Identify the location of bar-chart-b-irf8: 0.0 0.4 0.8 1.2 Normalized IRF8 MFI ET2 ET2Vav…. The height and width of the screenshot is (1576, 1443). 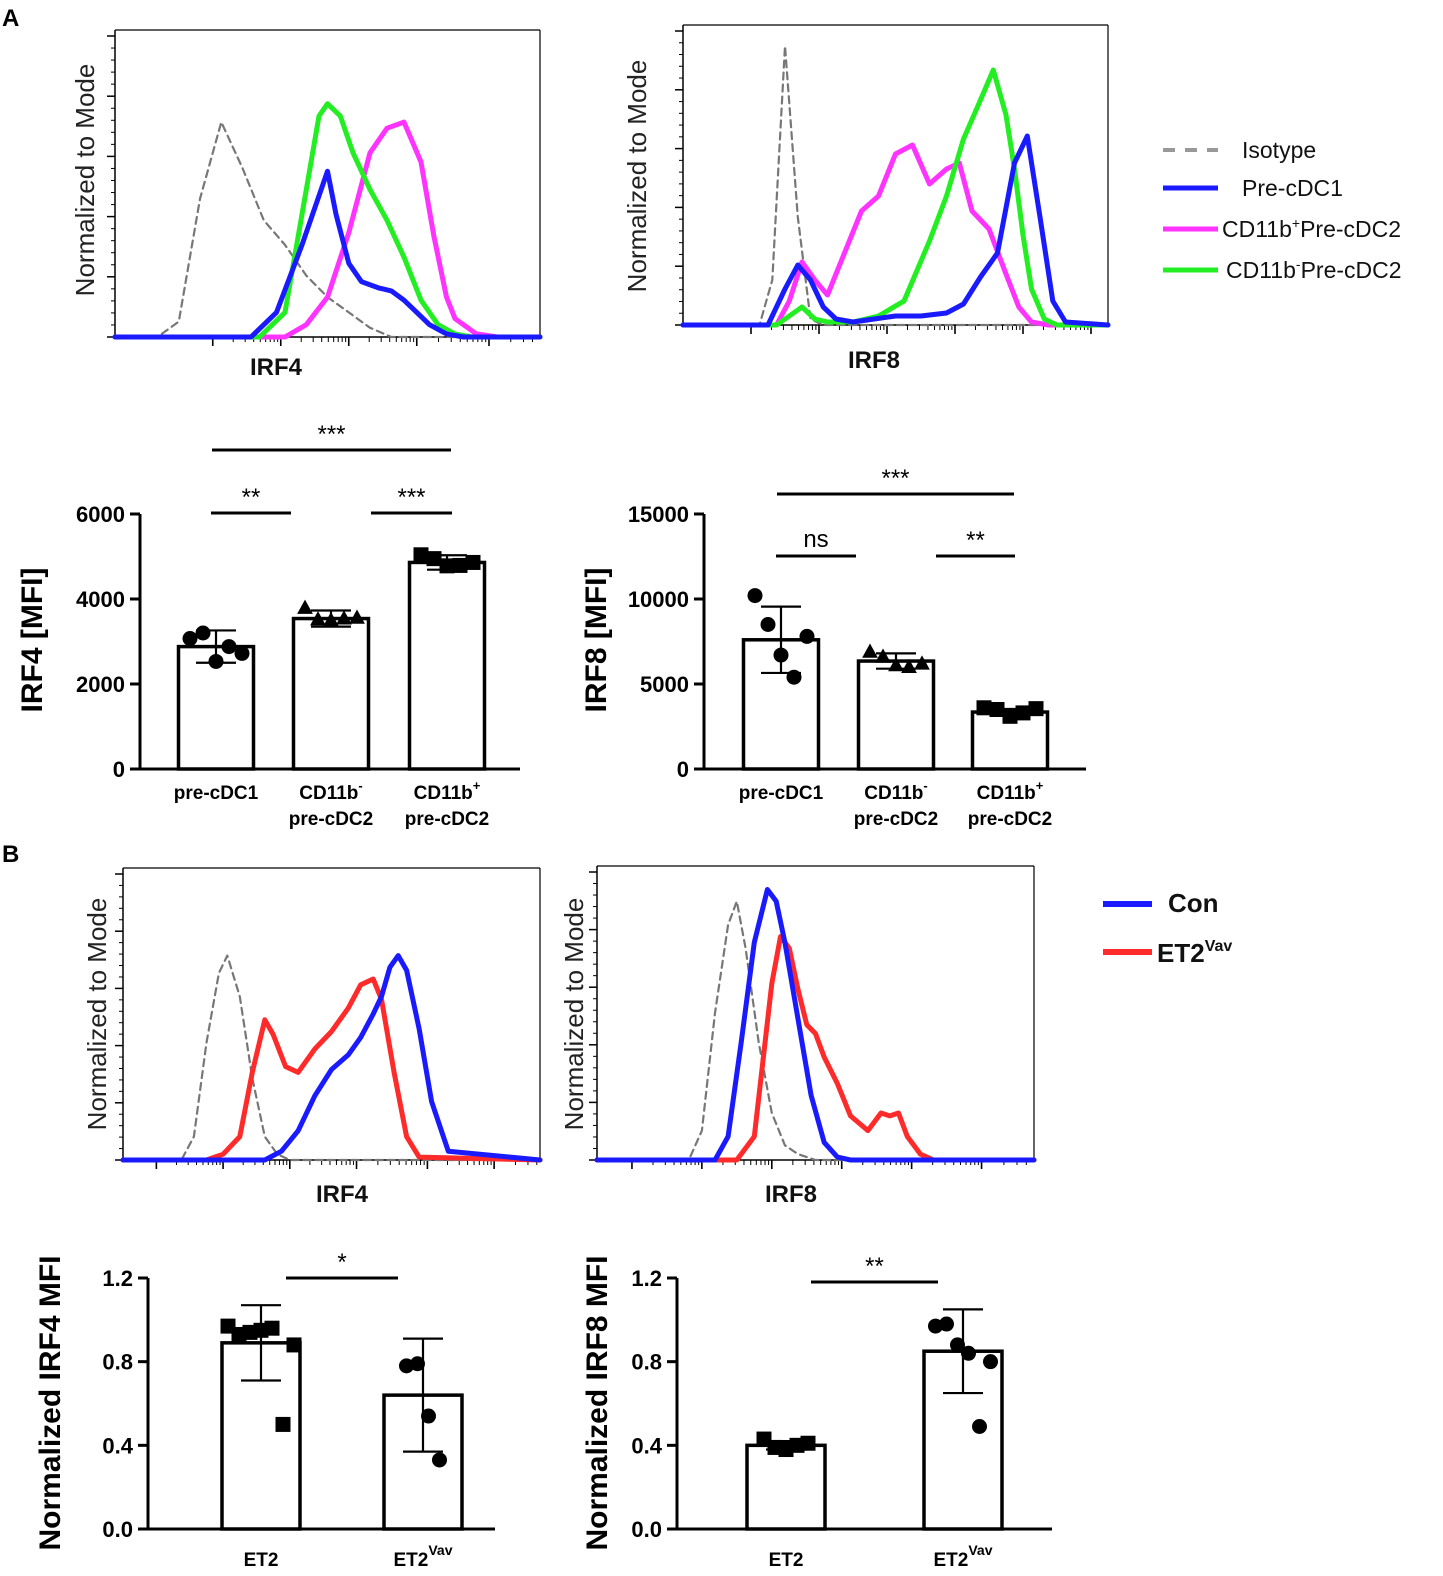
(816, 1412).